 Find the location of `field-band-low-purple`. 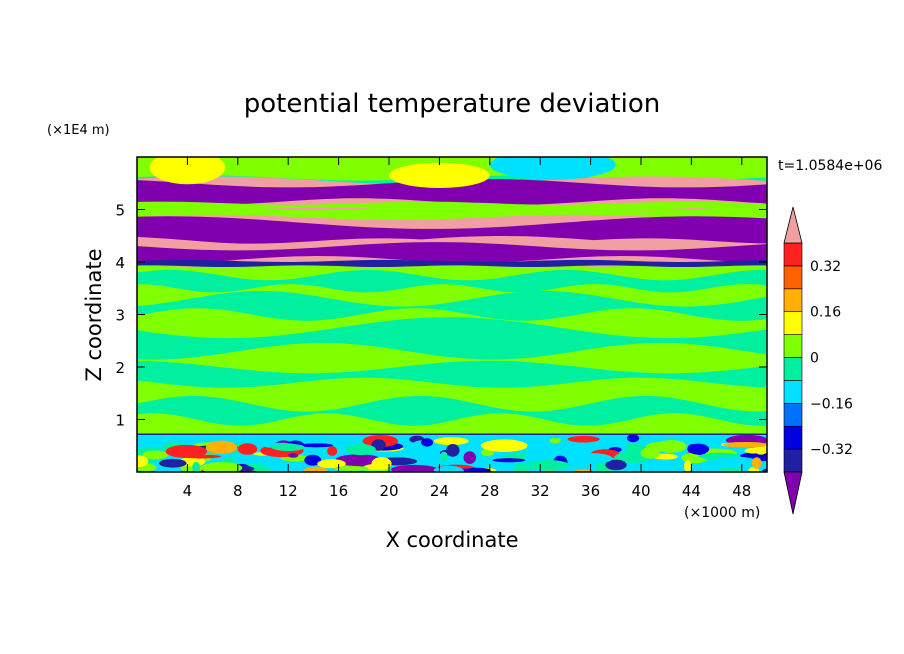

field-band-low-purple is located at coordinates (452, 252).